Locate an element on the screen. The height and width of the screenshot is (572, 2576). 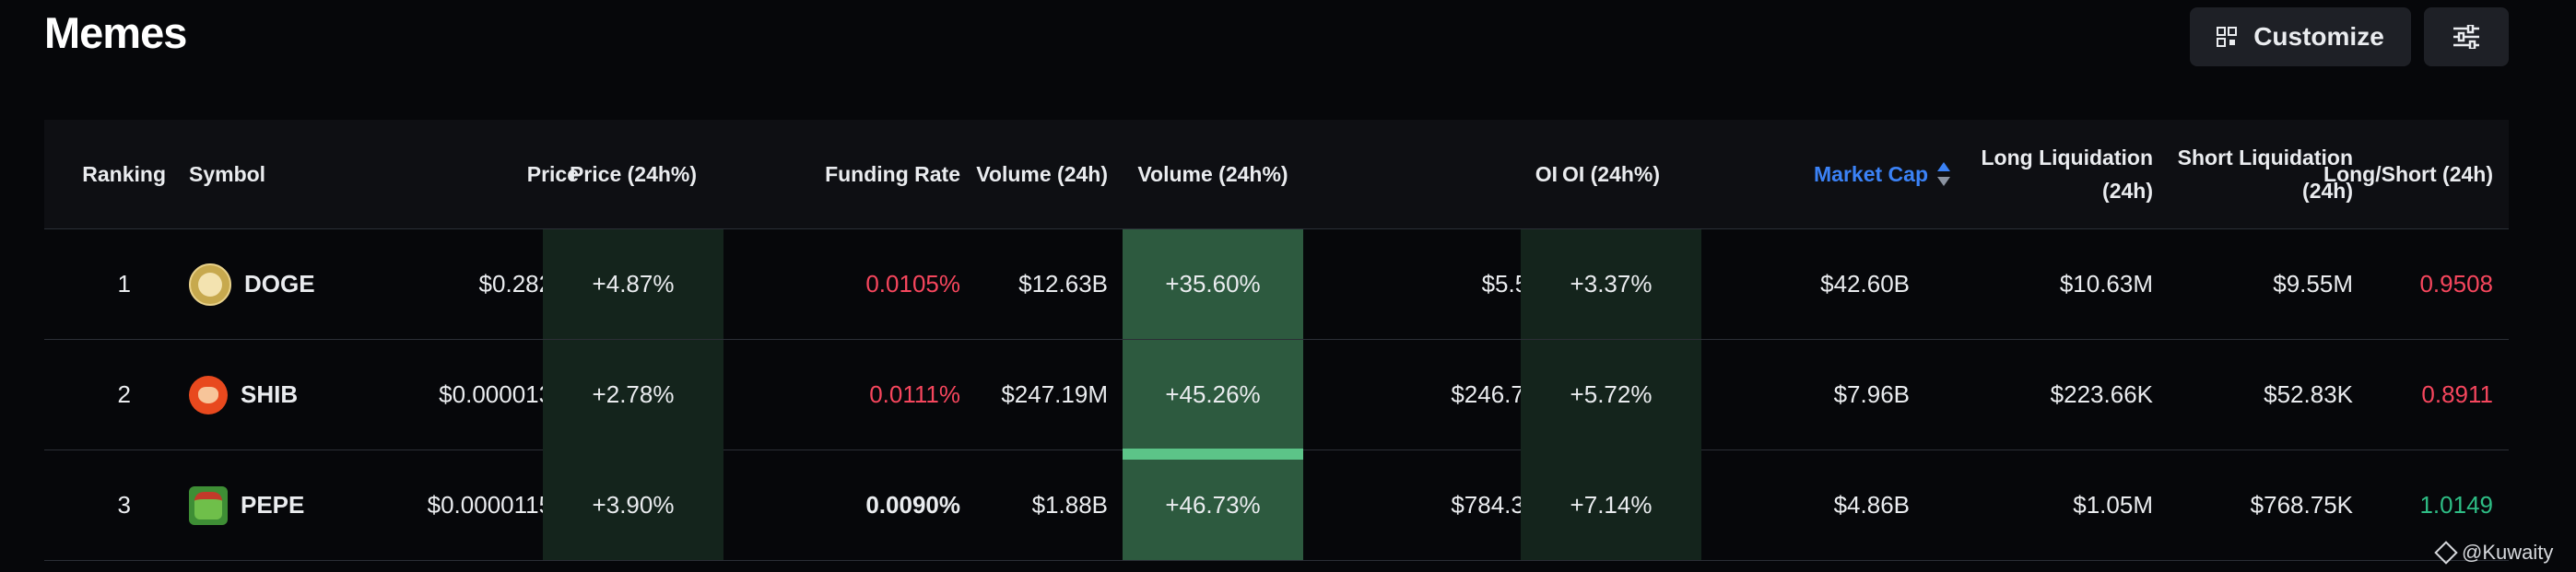
shib-icon is located at coordinates (208, 394).